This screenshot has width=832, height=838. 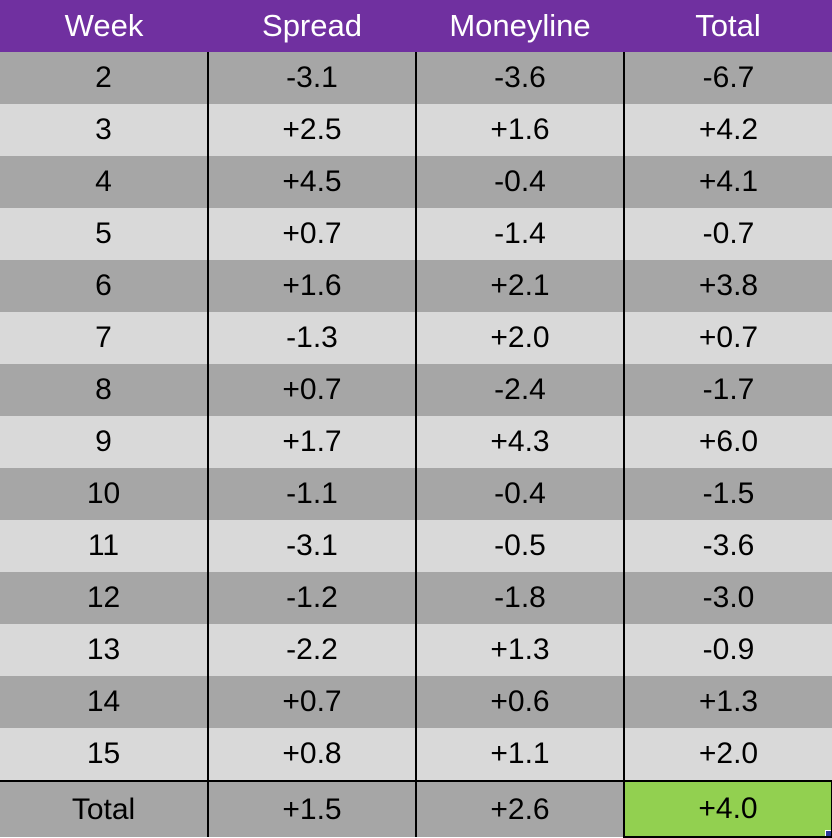 What do you see at coordinates (727, 702) in the screenshot?
I see `total-cell: +1.3` at bounding box center [727, 702].